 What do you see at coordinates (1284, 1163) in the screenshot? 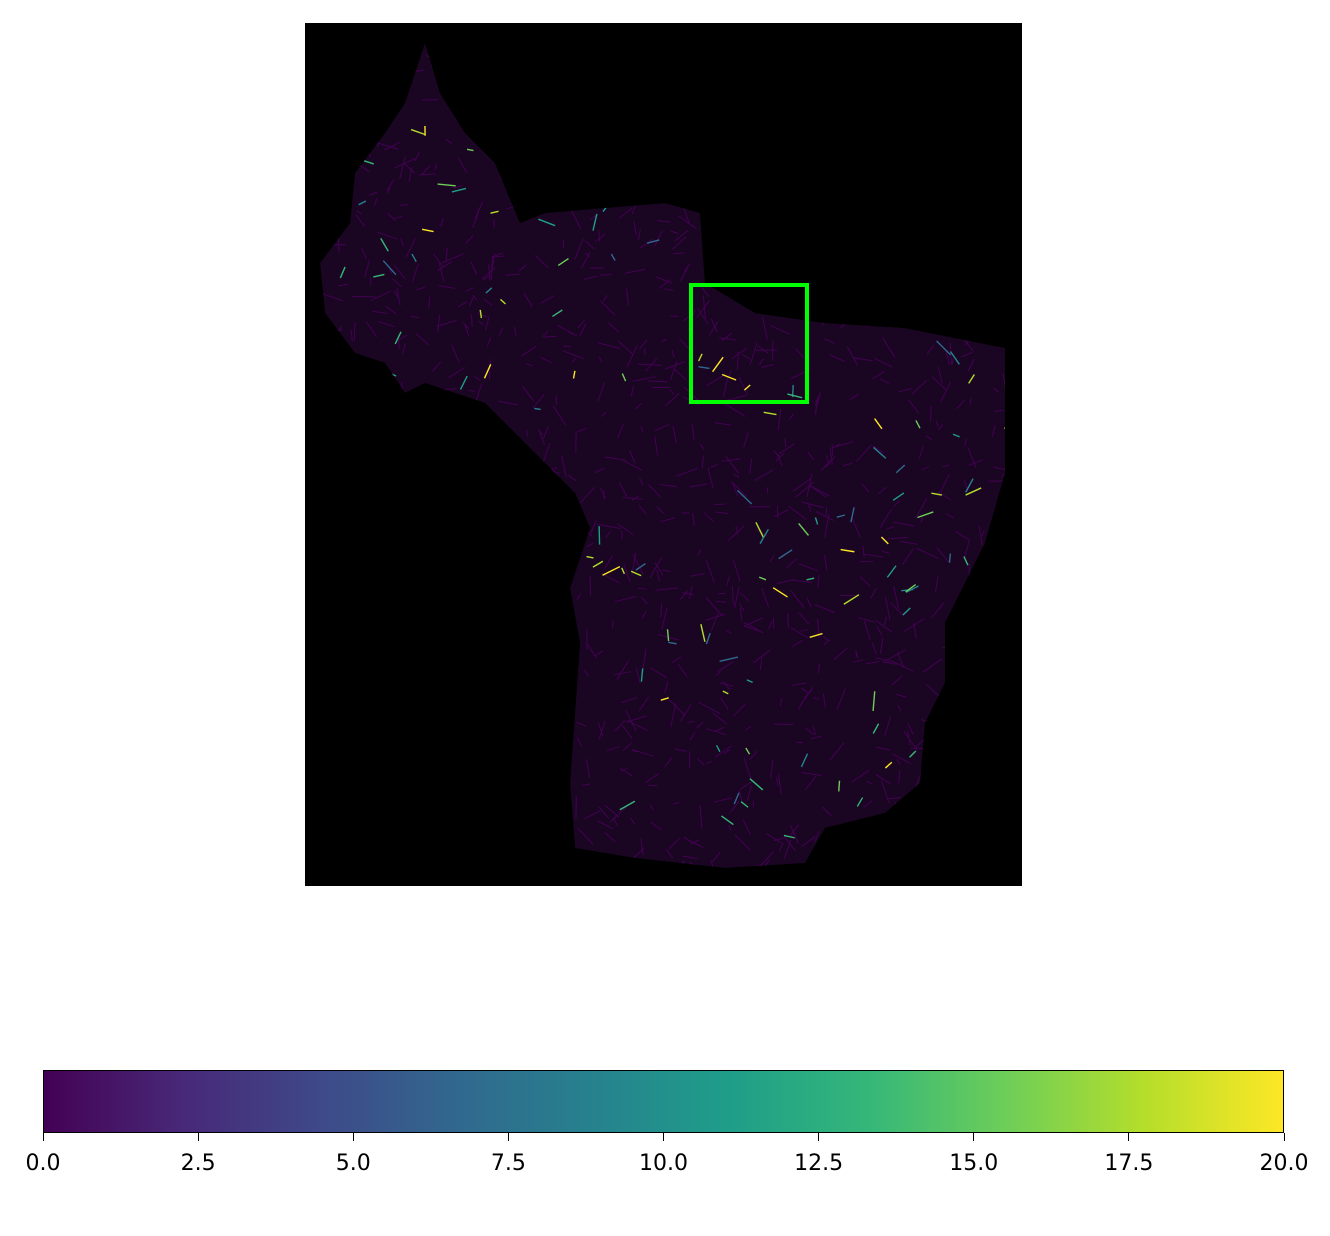
I see `colorbar-tick-label: 20.0` at bounding box center [1284, 1163].